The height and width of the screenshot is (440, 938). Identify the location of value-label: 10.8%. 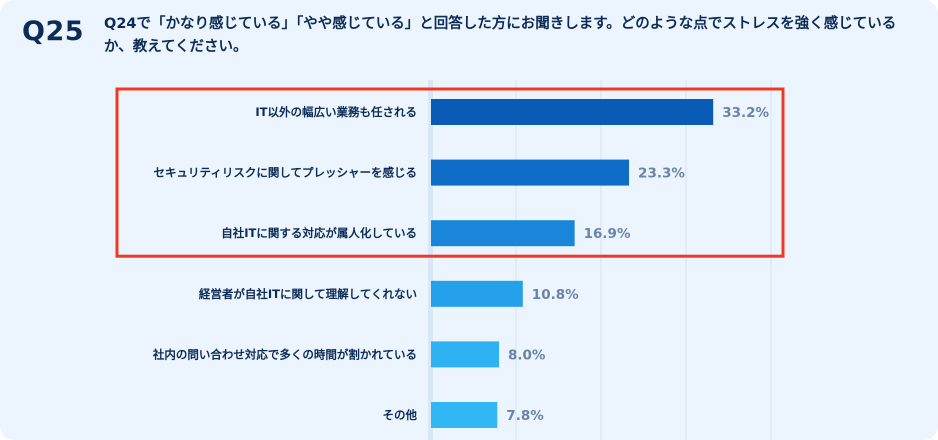
(555, 295).